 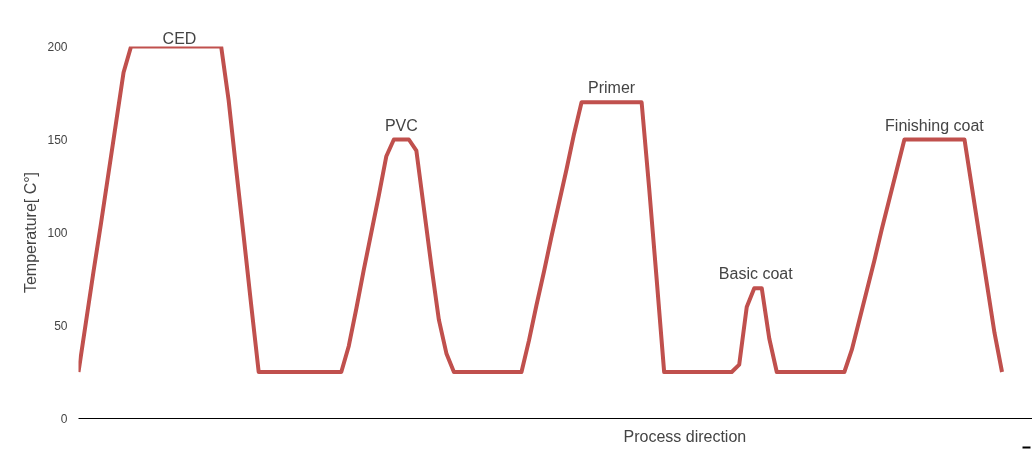 I want to click on annotation: CED, so click(x=179, y=38).